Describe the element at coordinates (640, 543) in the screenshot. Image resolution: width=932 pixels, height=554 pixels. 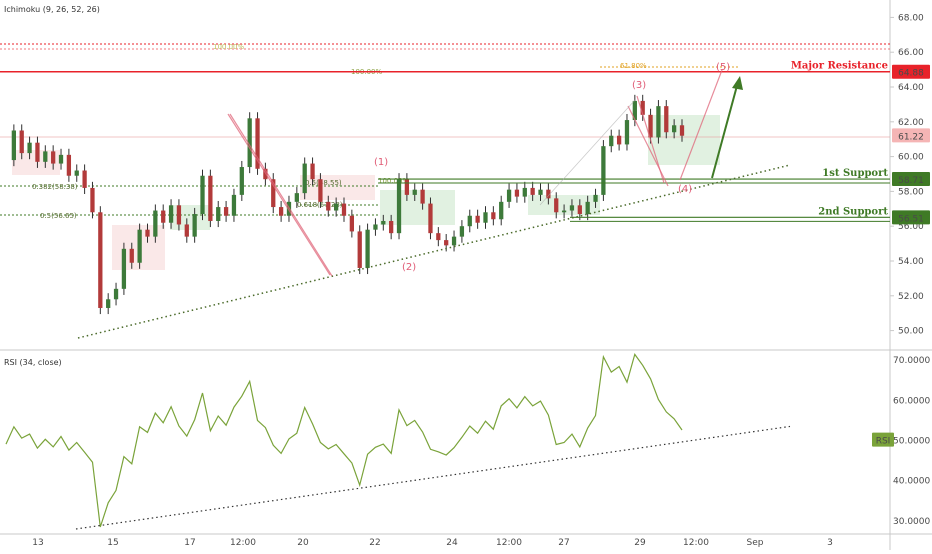
I see `x-tick-label: 29` at that location.